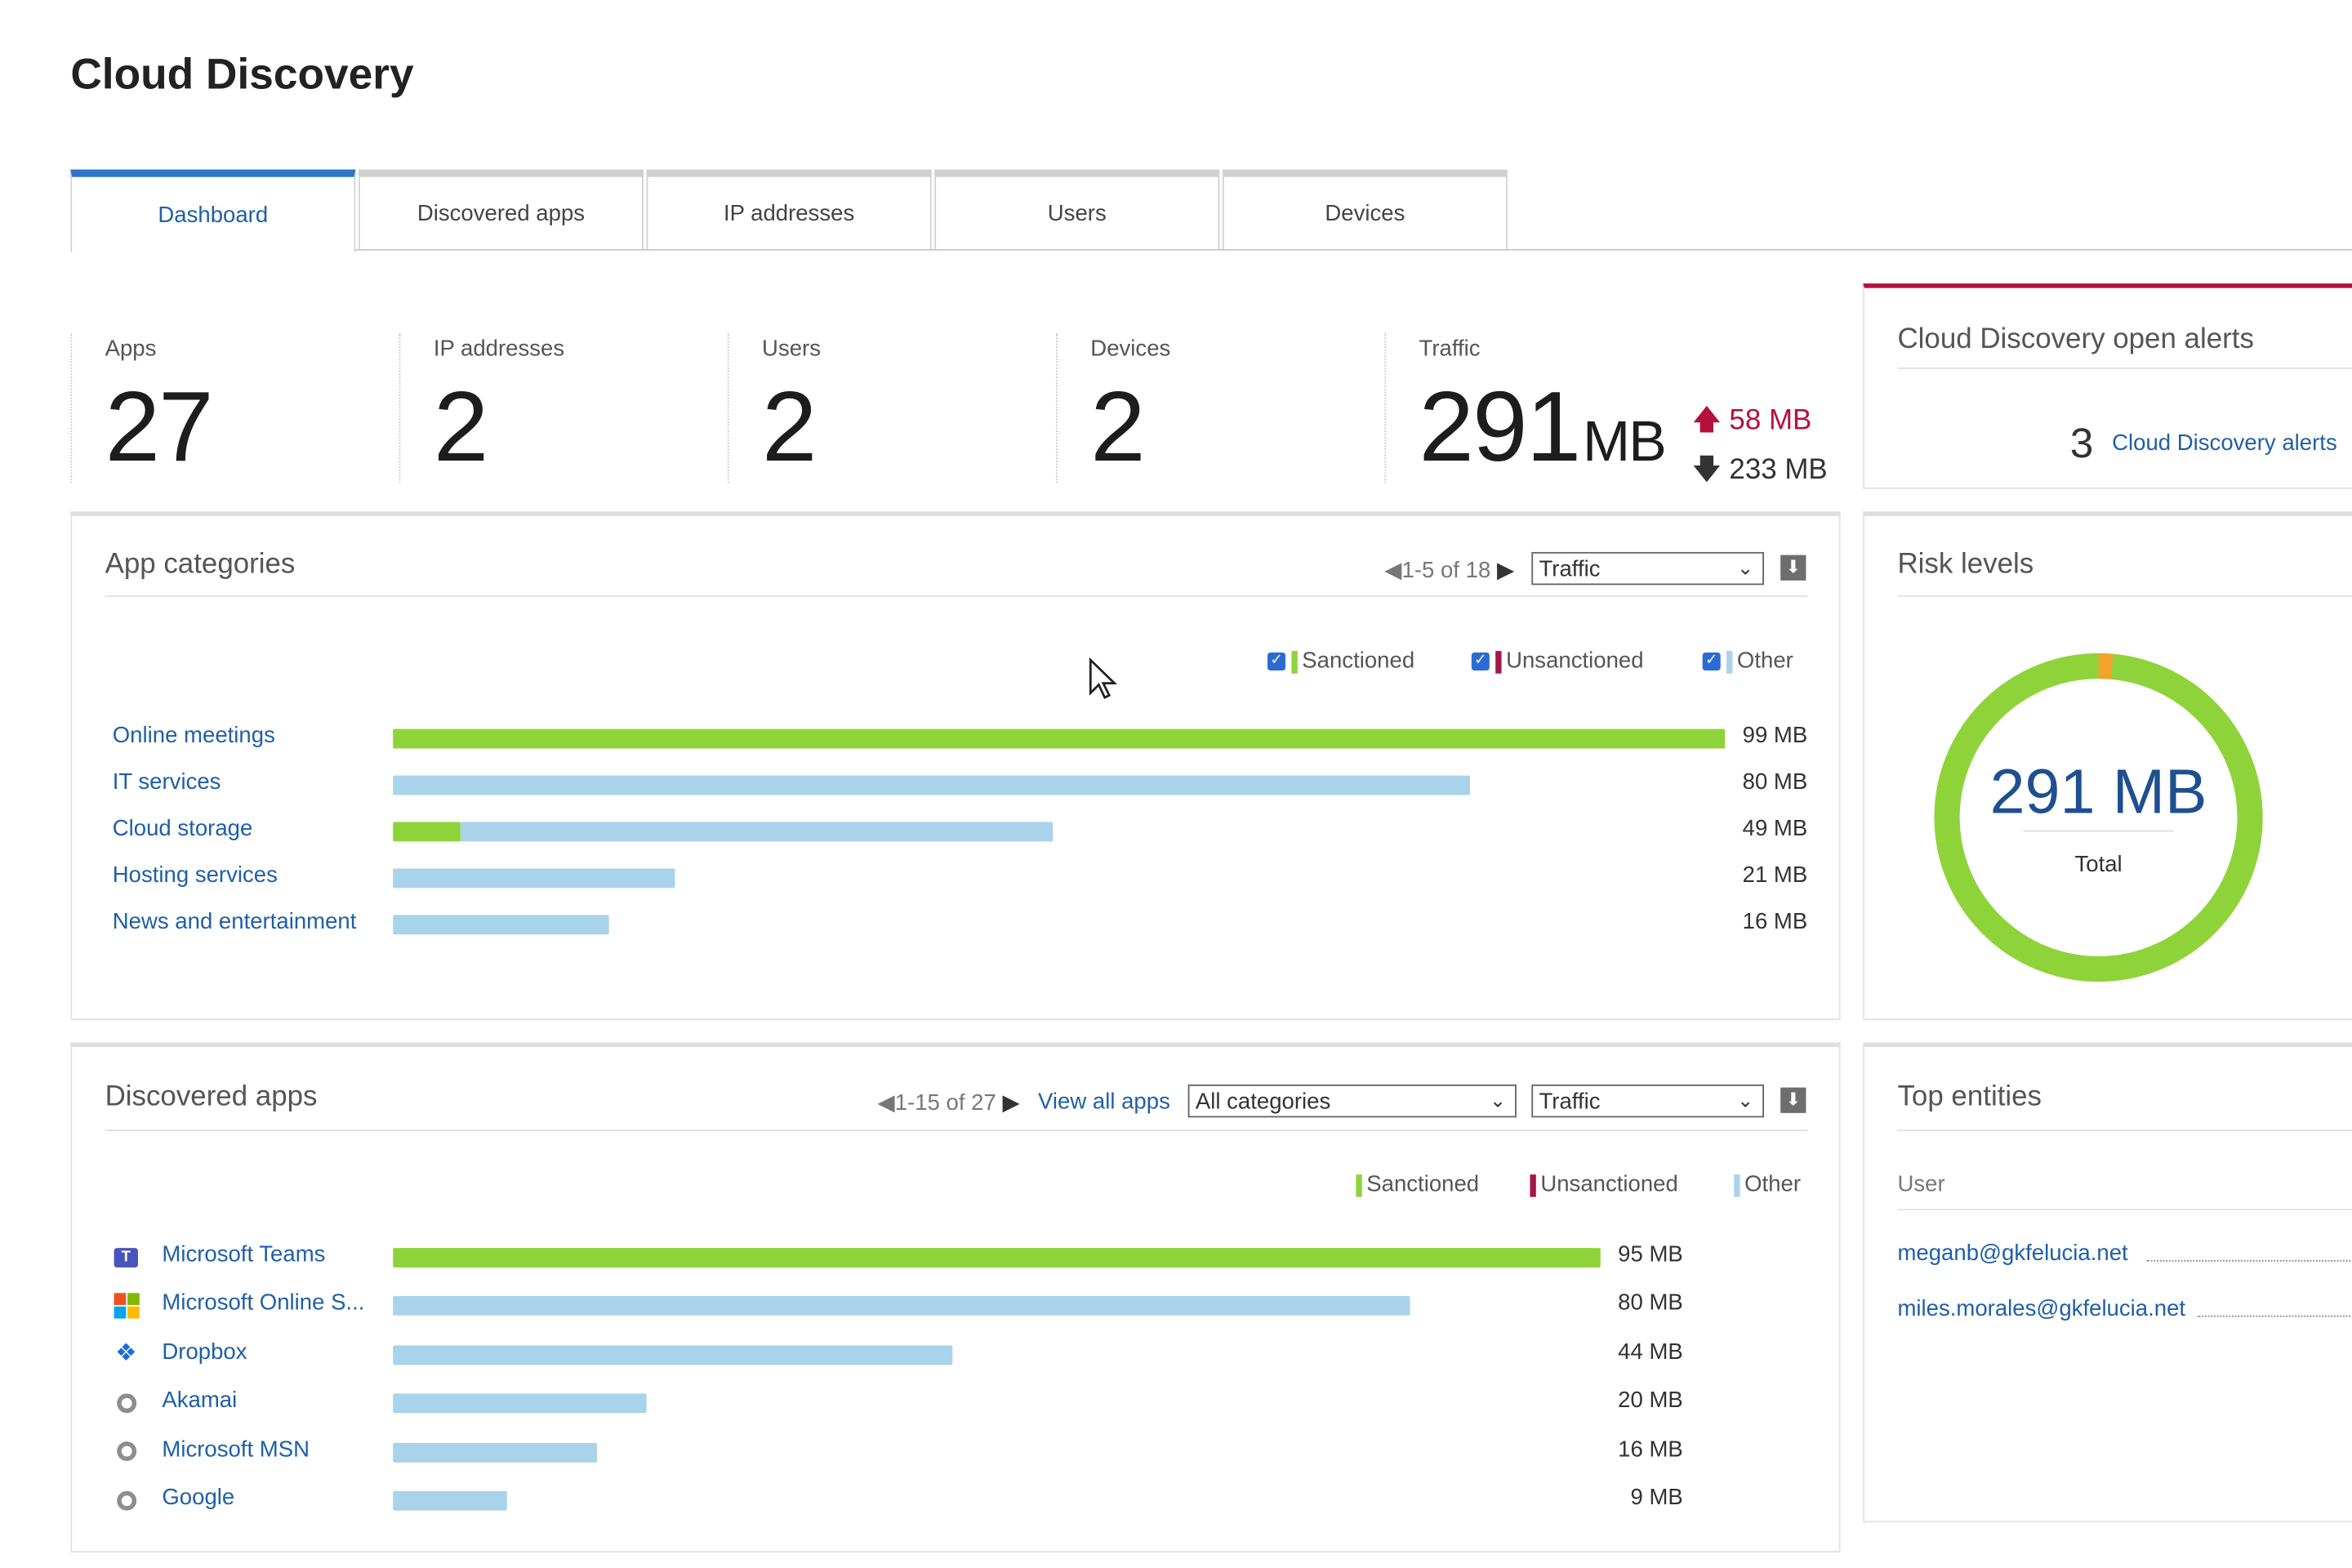 The width and height of the screenshot is (2352, 1568). What do you see at coordinates (166, 782) in the screenshot?
I see `category-label: IT services` at bounding box center [166, 782].